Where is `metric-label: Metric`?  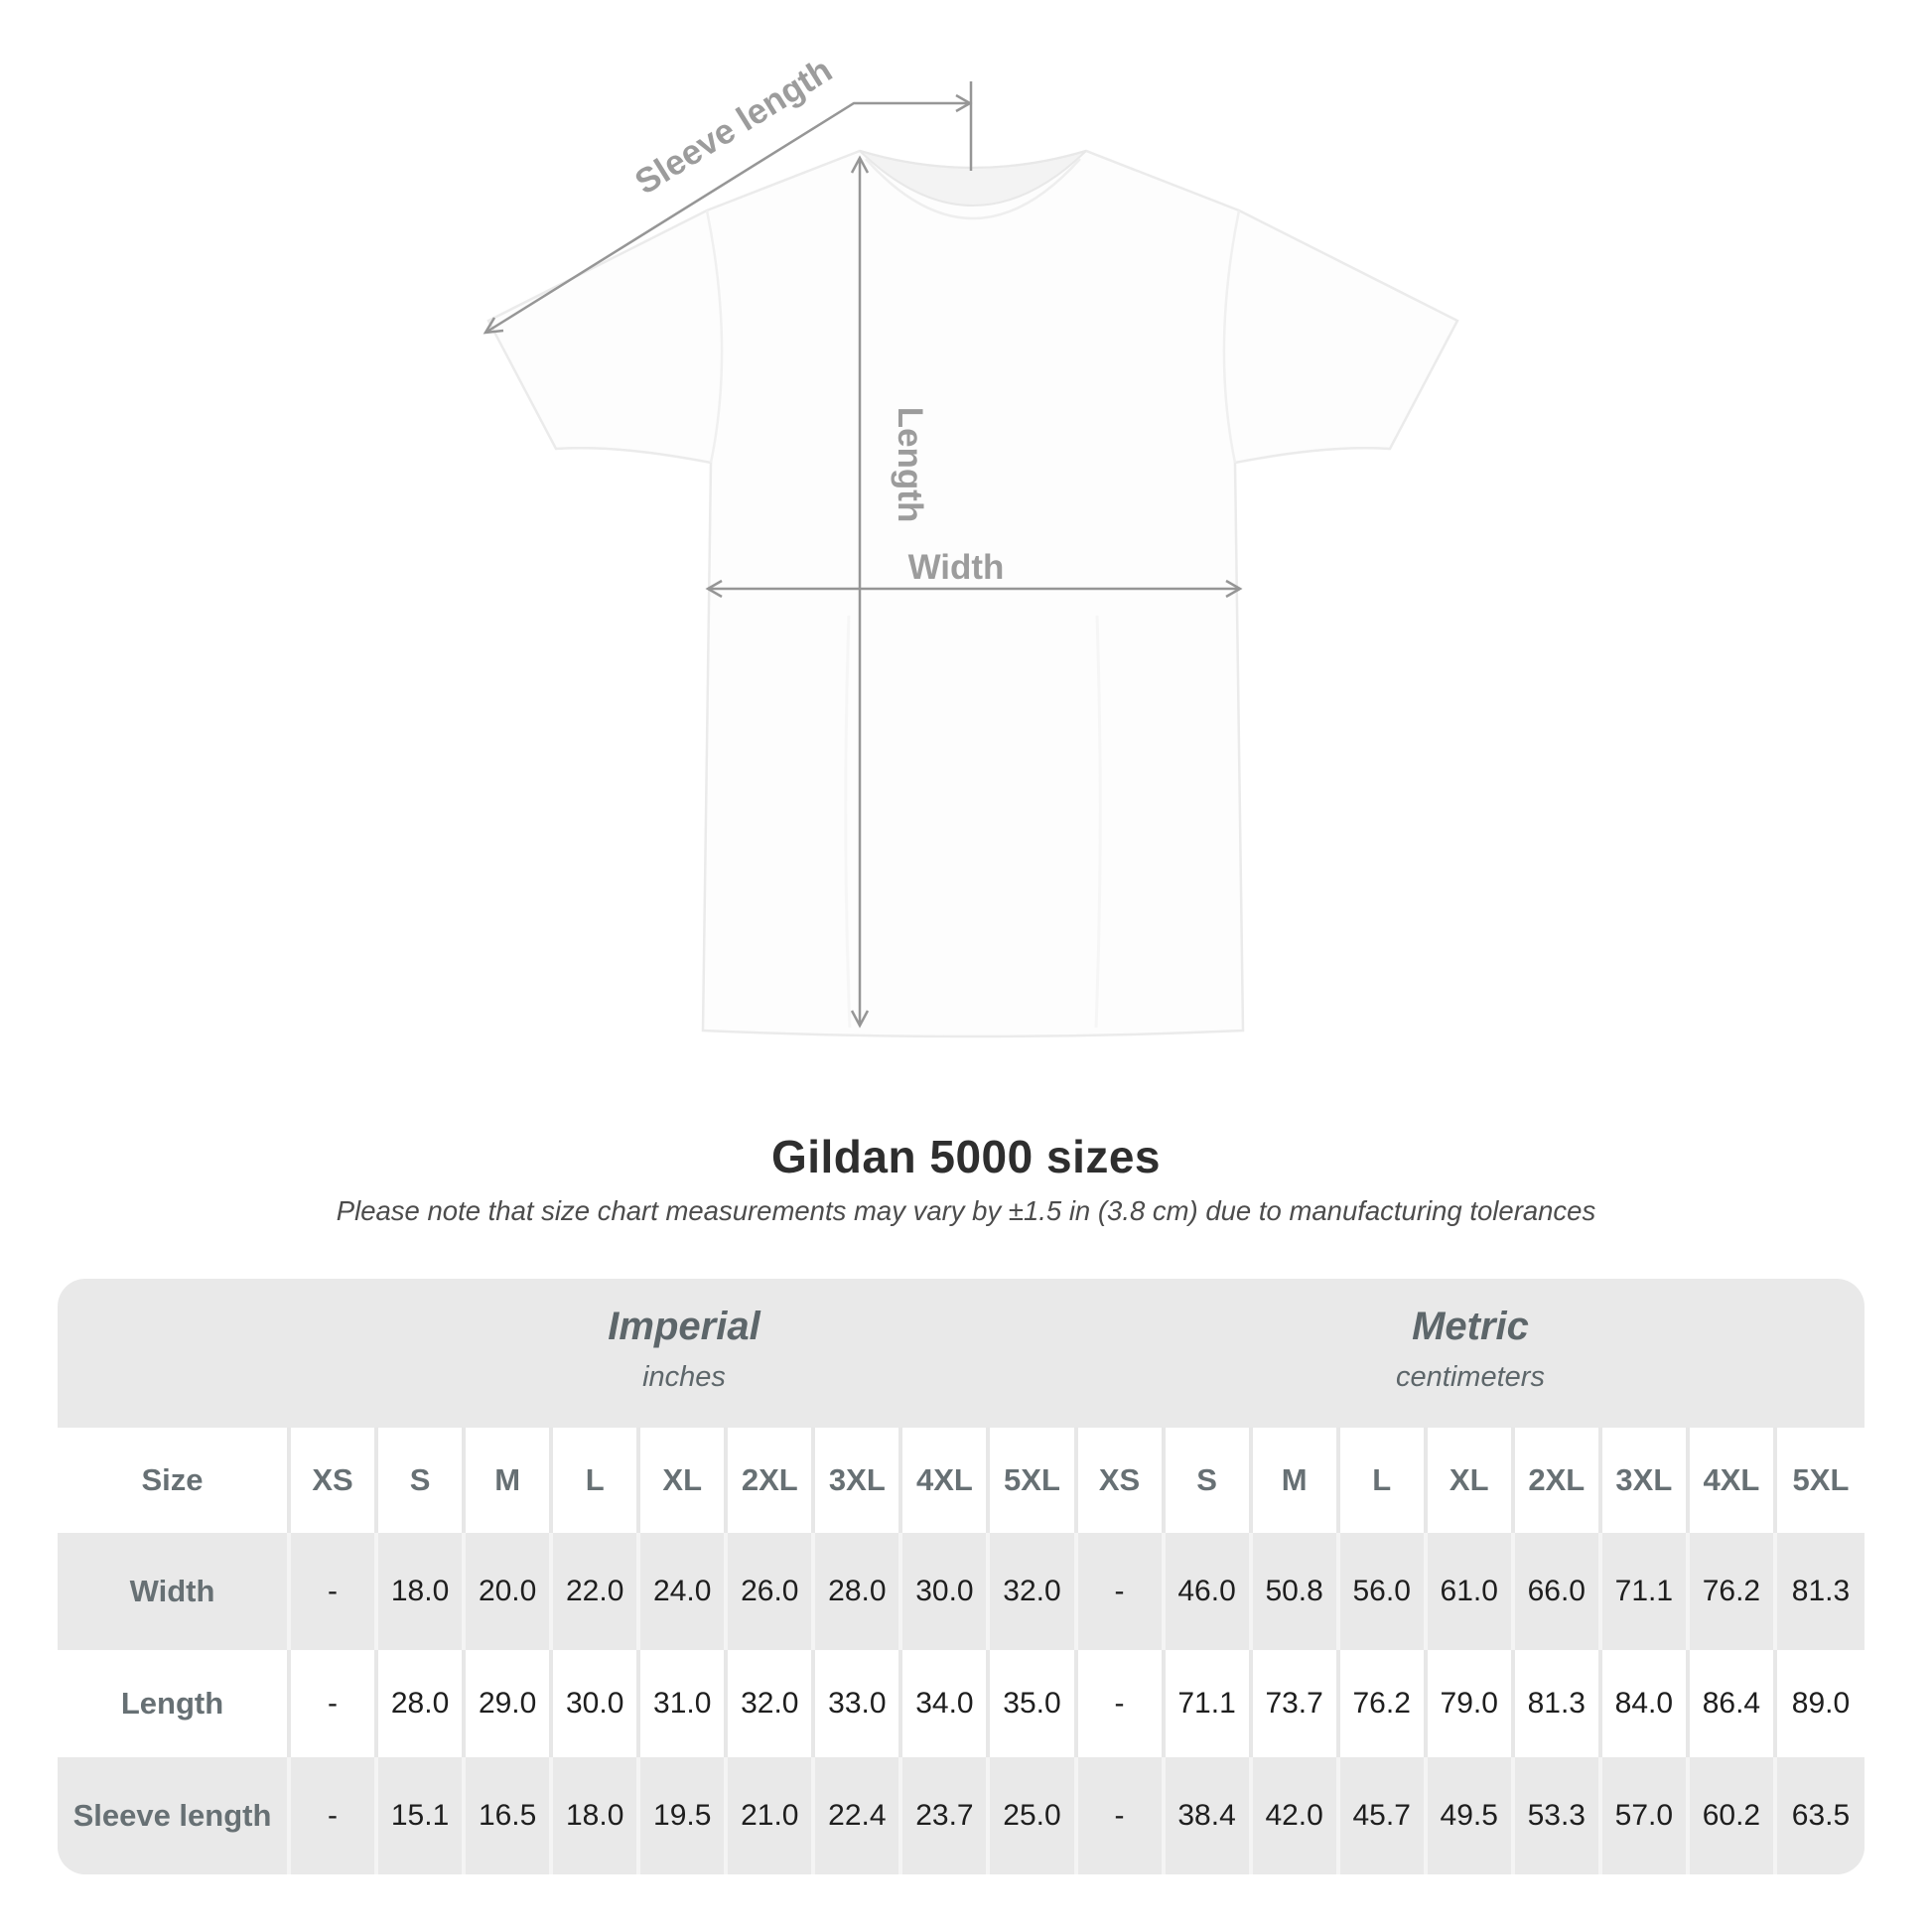 metric-label: Metric is located at coordinates (1470, 1326).